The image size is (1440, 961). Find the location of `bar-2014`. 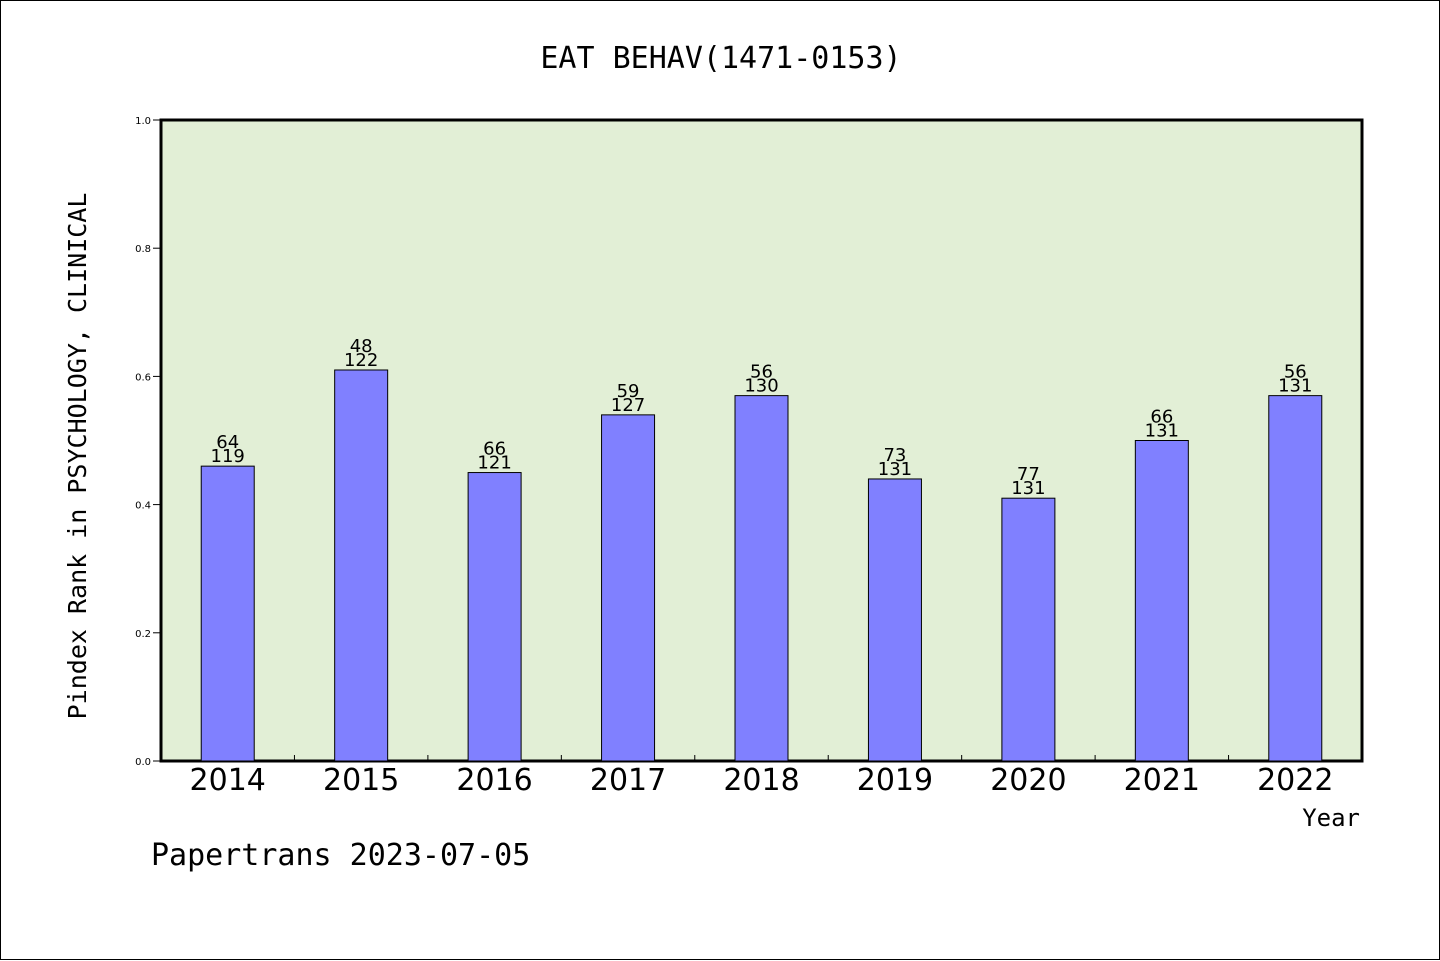

bar-2014 is located at coordinates (227, 613).